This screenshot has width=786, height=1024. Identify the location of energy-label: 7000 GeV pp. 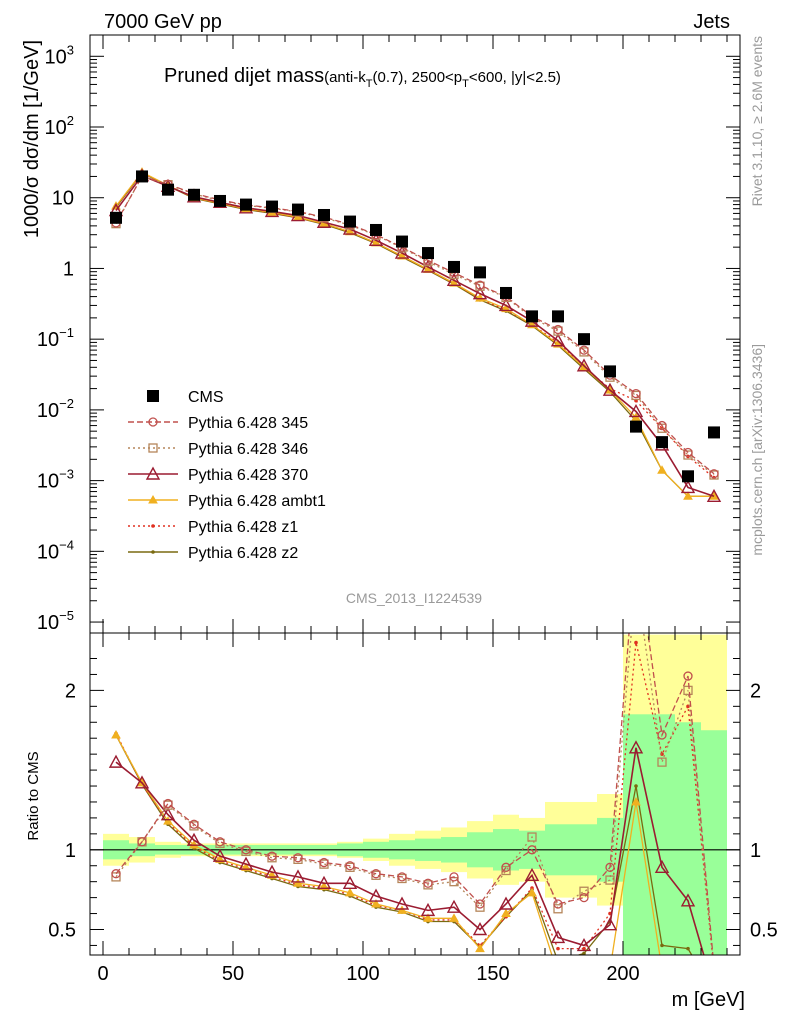
(163, 22).